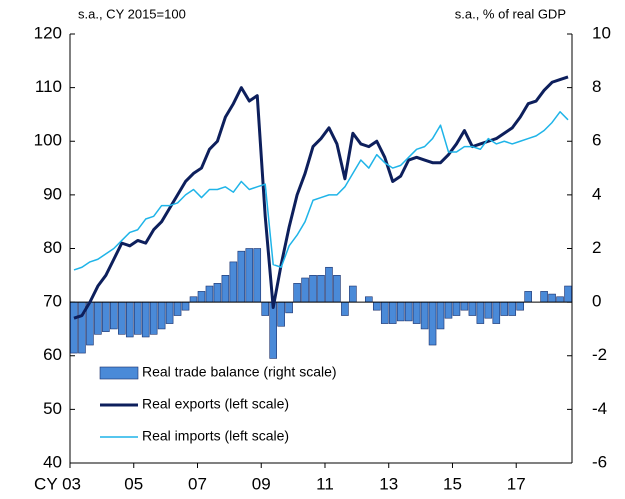 The height and width of the screenshot is (499, 625). I want to click on x-tick-label: 15, so click(452, 483).